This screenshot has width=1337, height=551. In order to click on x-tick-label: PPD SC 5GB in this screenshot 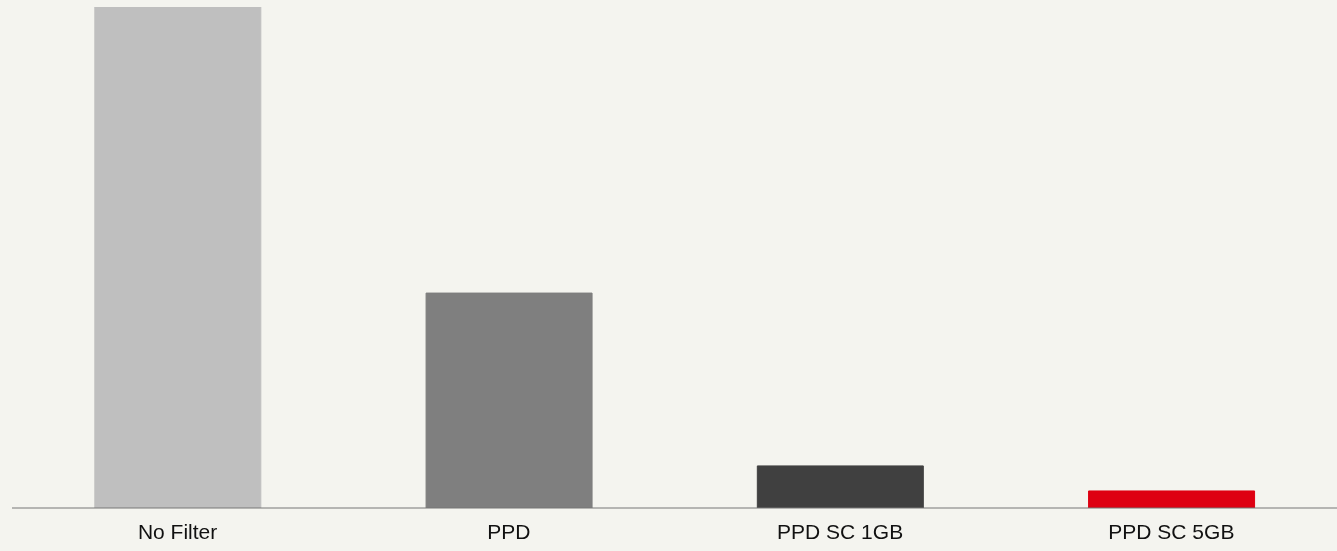, I will do `click(1171, 531)`.